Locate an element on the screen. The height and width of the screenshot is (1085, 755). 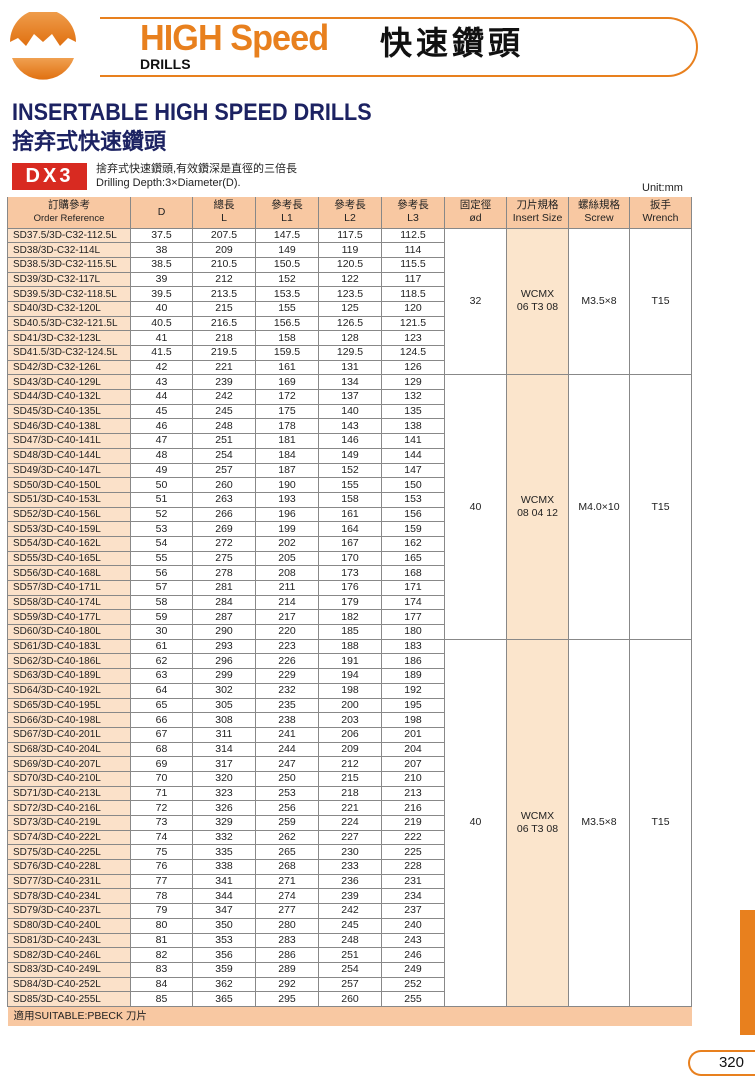
column-header-cn: 扳手 is located at coordinates (660, 205).